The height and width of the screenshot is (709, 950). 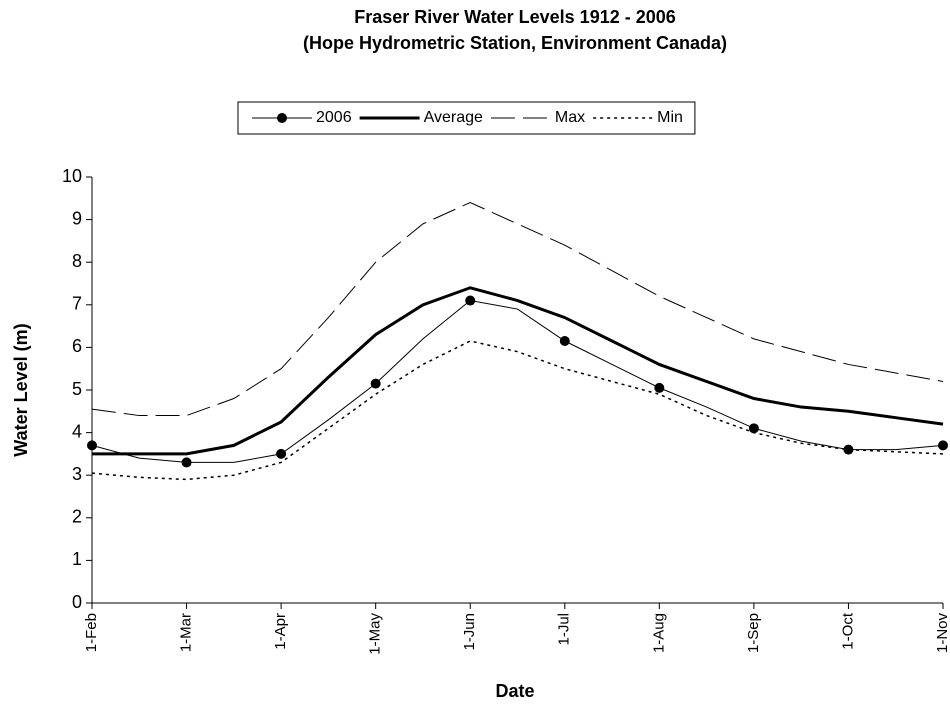 I want to click on legend-label: Min, so click(x=670, y=117).